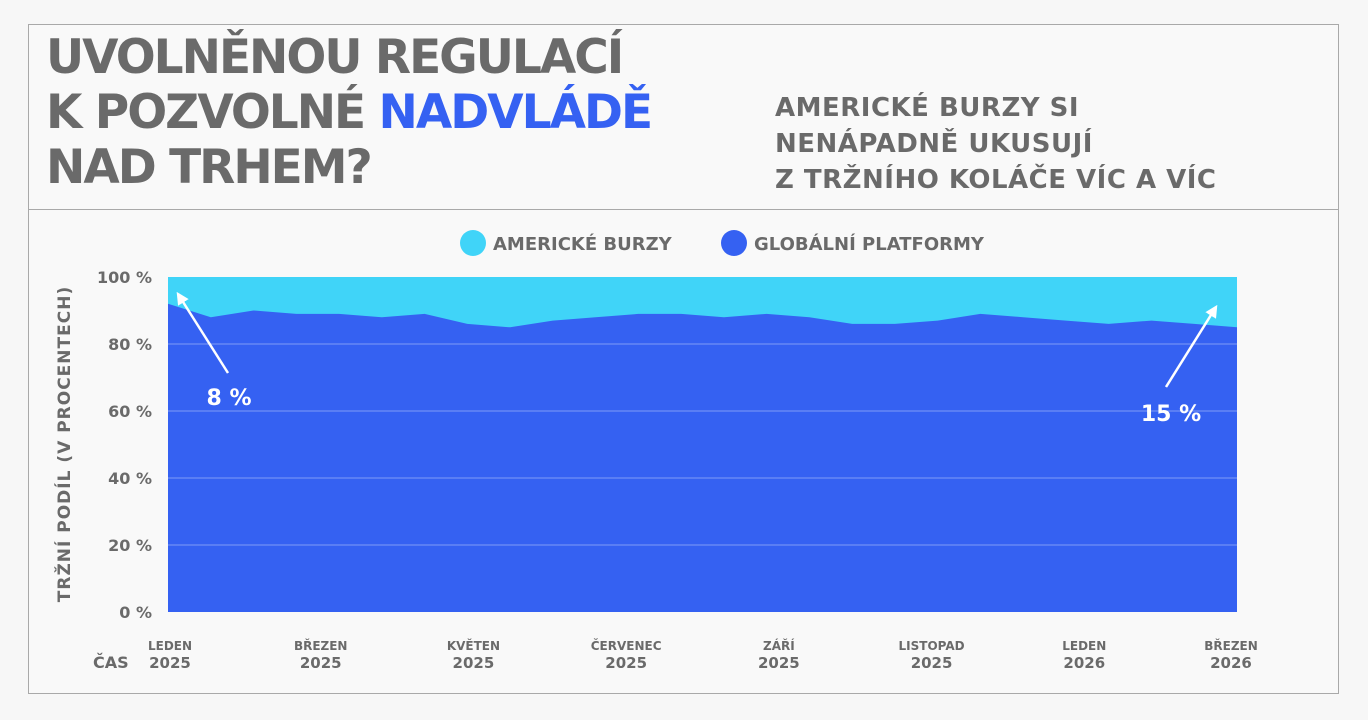 This screenshot has width=1368, height=720. Describe the element at coordinates (203, 332) in the screenshot. I see `annotation-arrow-start` at that location.